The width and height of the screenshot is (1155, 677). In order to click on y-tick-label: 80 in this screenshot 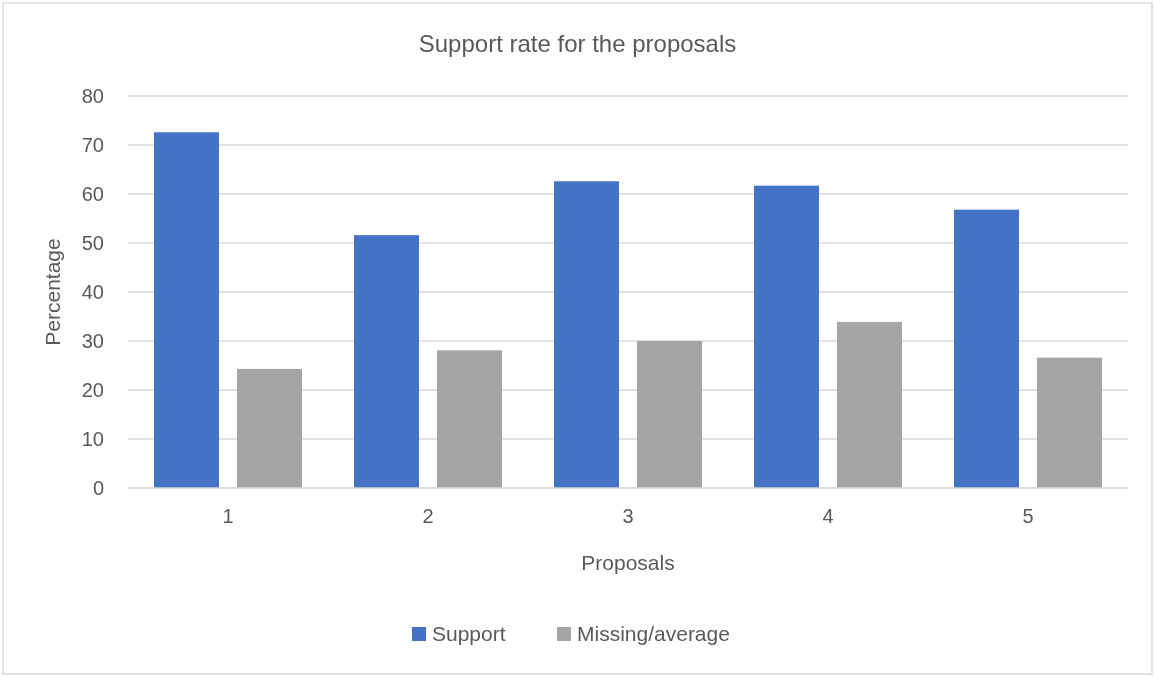, I will do `click(92, 96)`.